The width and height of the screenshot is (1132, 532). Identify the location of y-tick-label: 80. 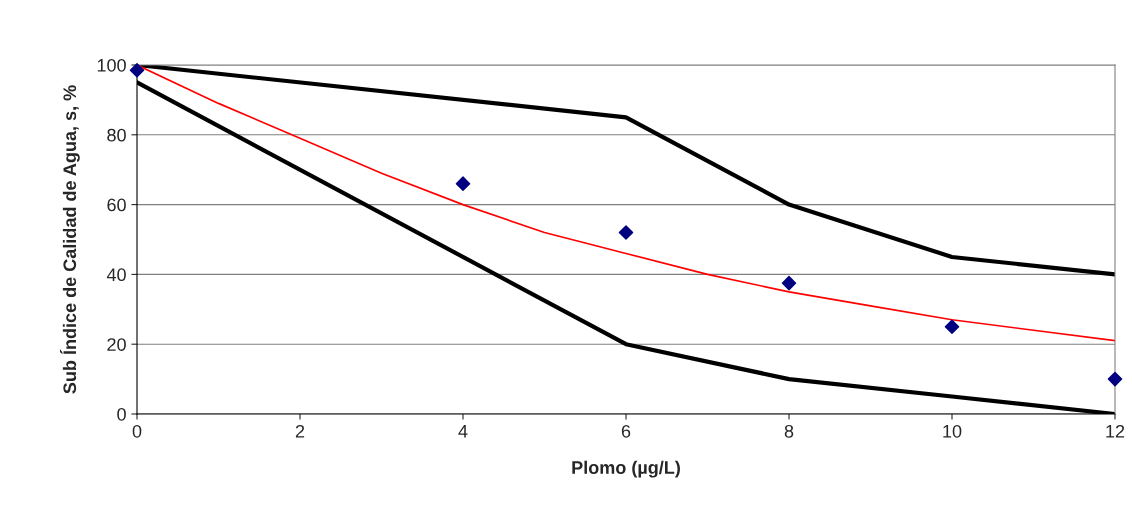
(116, 135).